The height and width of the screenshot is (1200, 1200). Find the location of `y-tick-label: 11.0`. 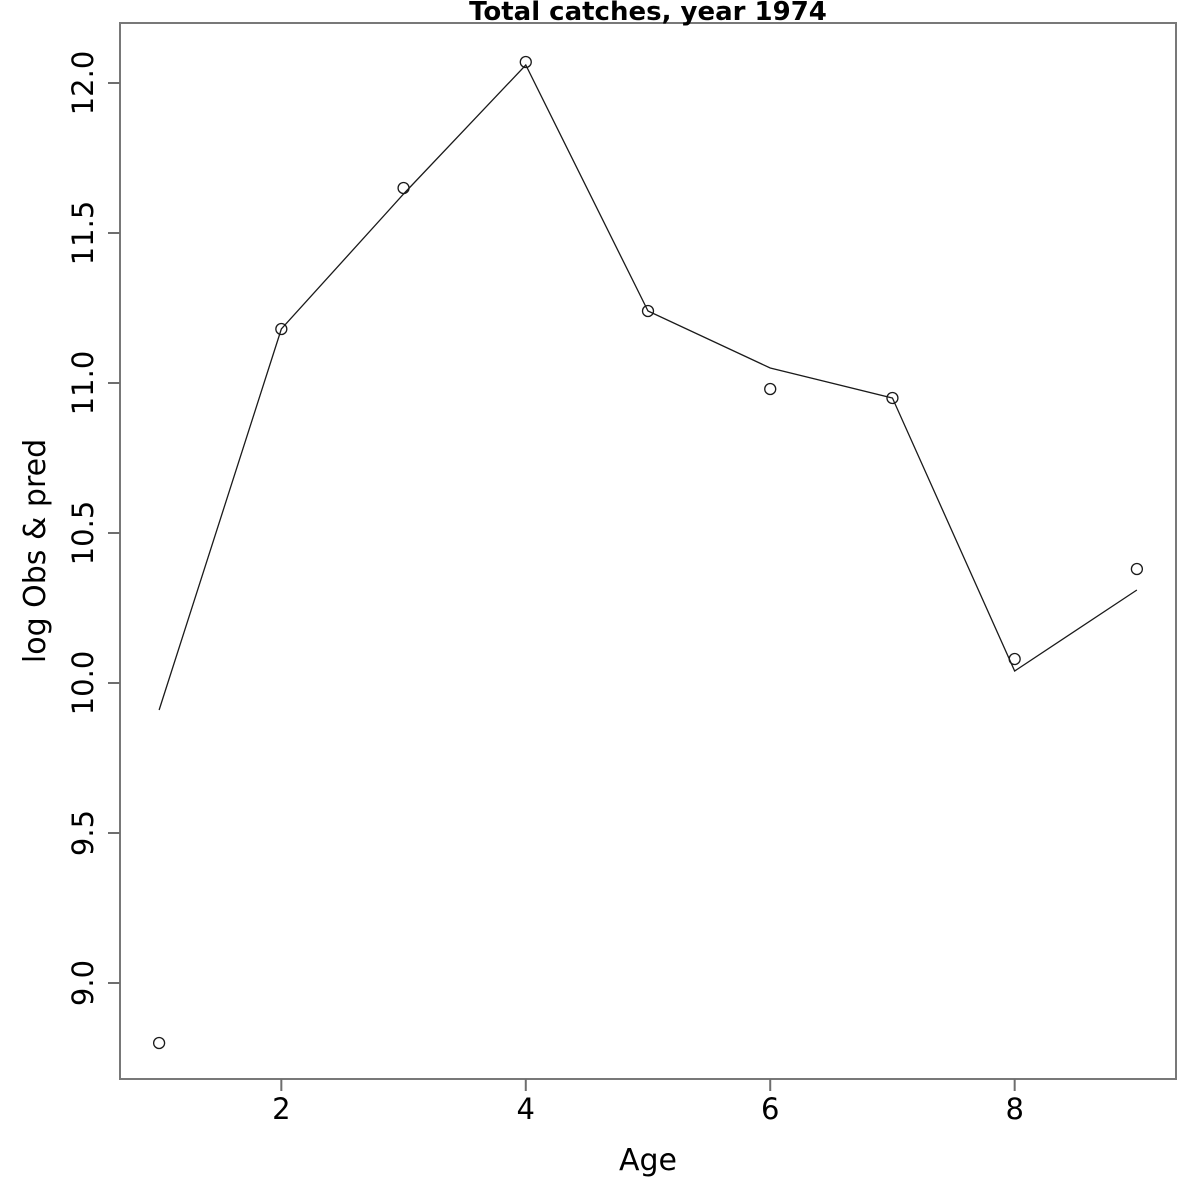

y-tick-label: 11.0 is located at coordinates (83, 383).